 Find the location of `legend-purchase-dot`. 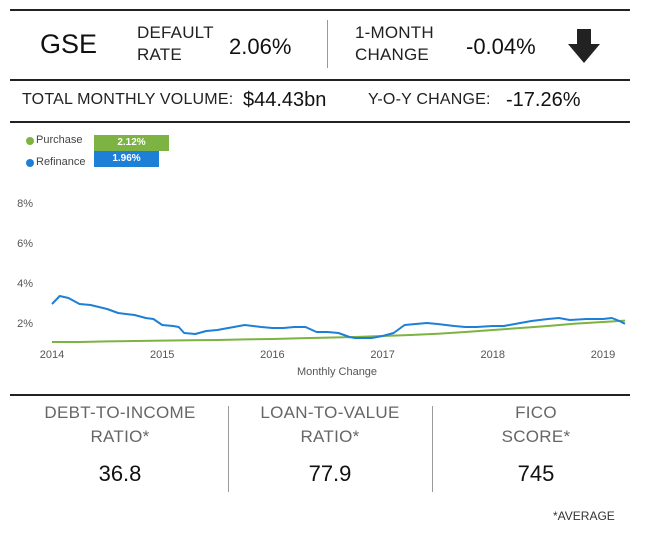

legend-purchase-dot is located at coordinates (30, 141).